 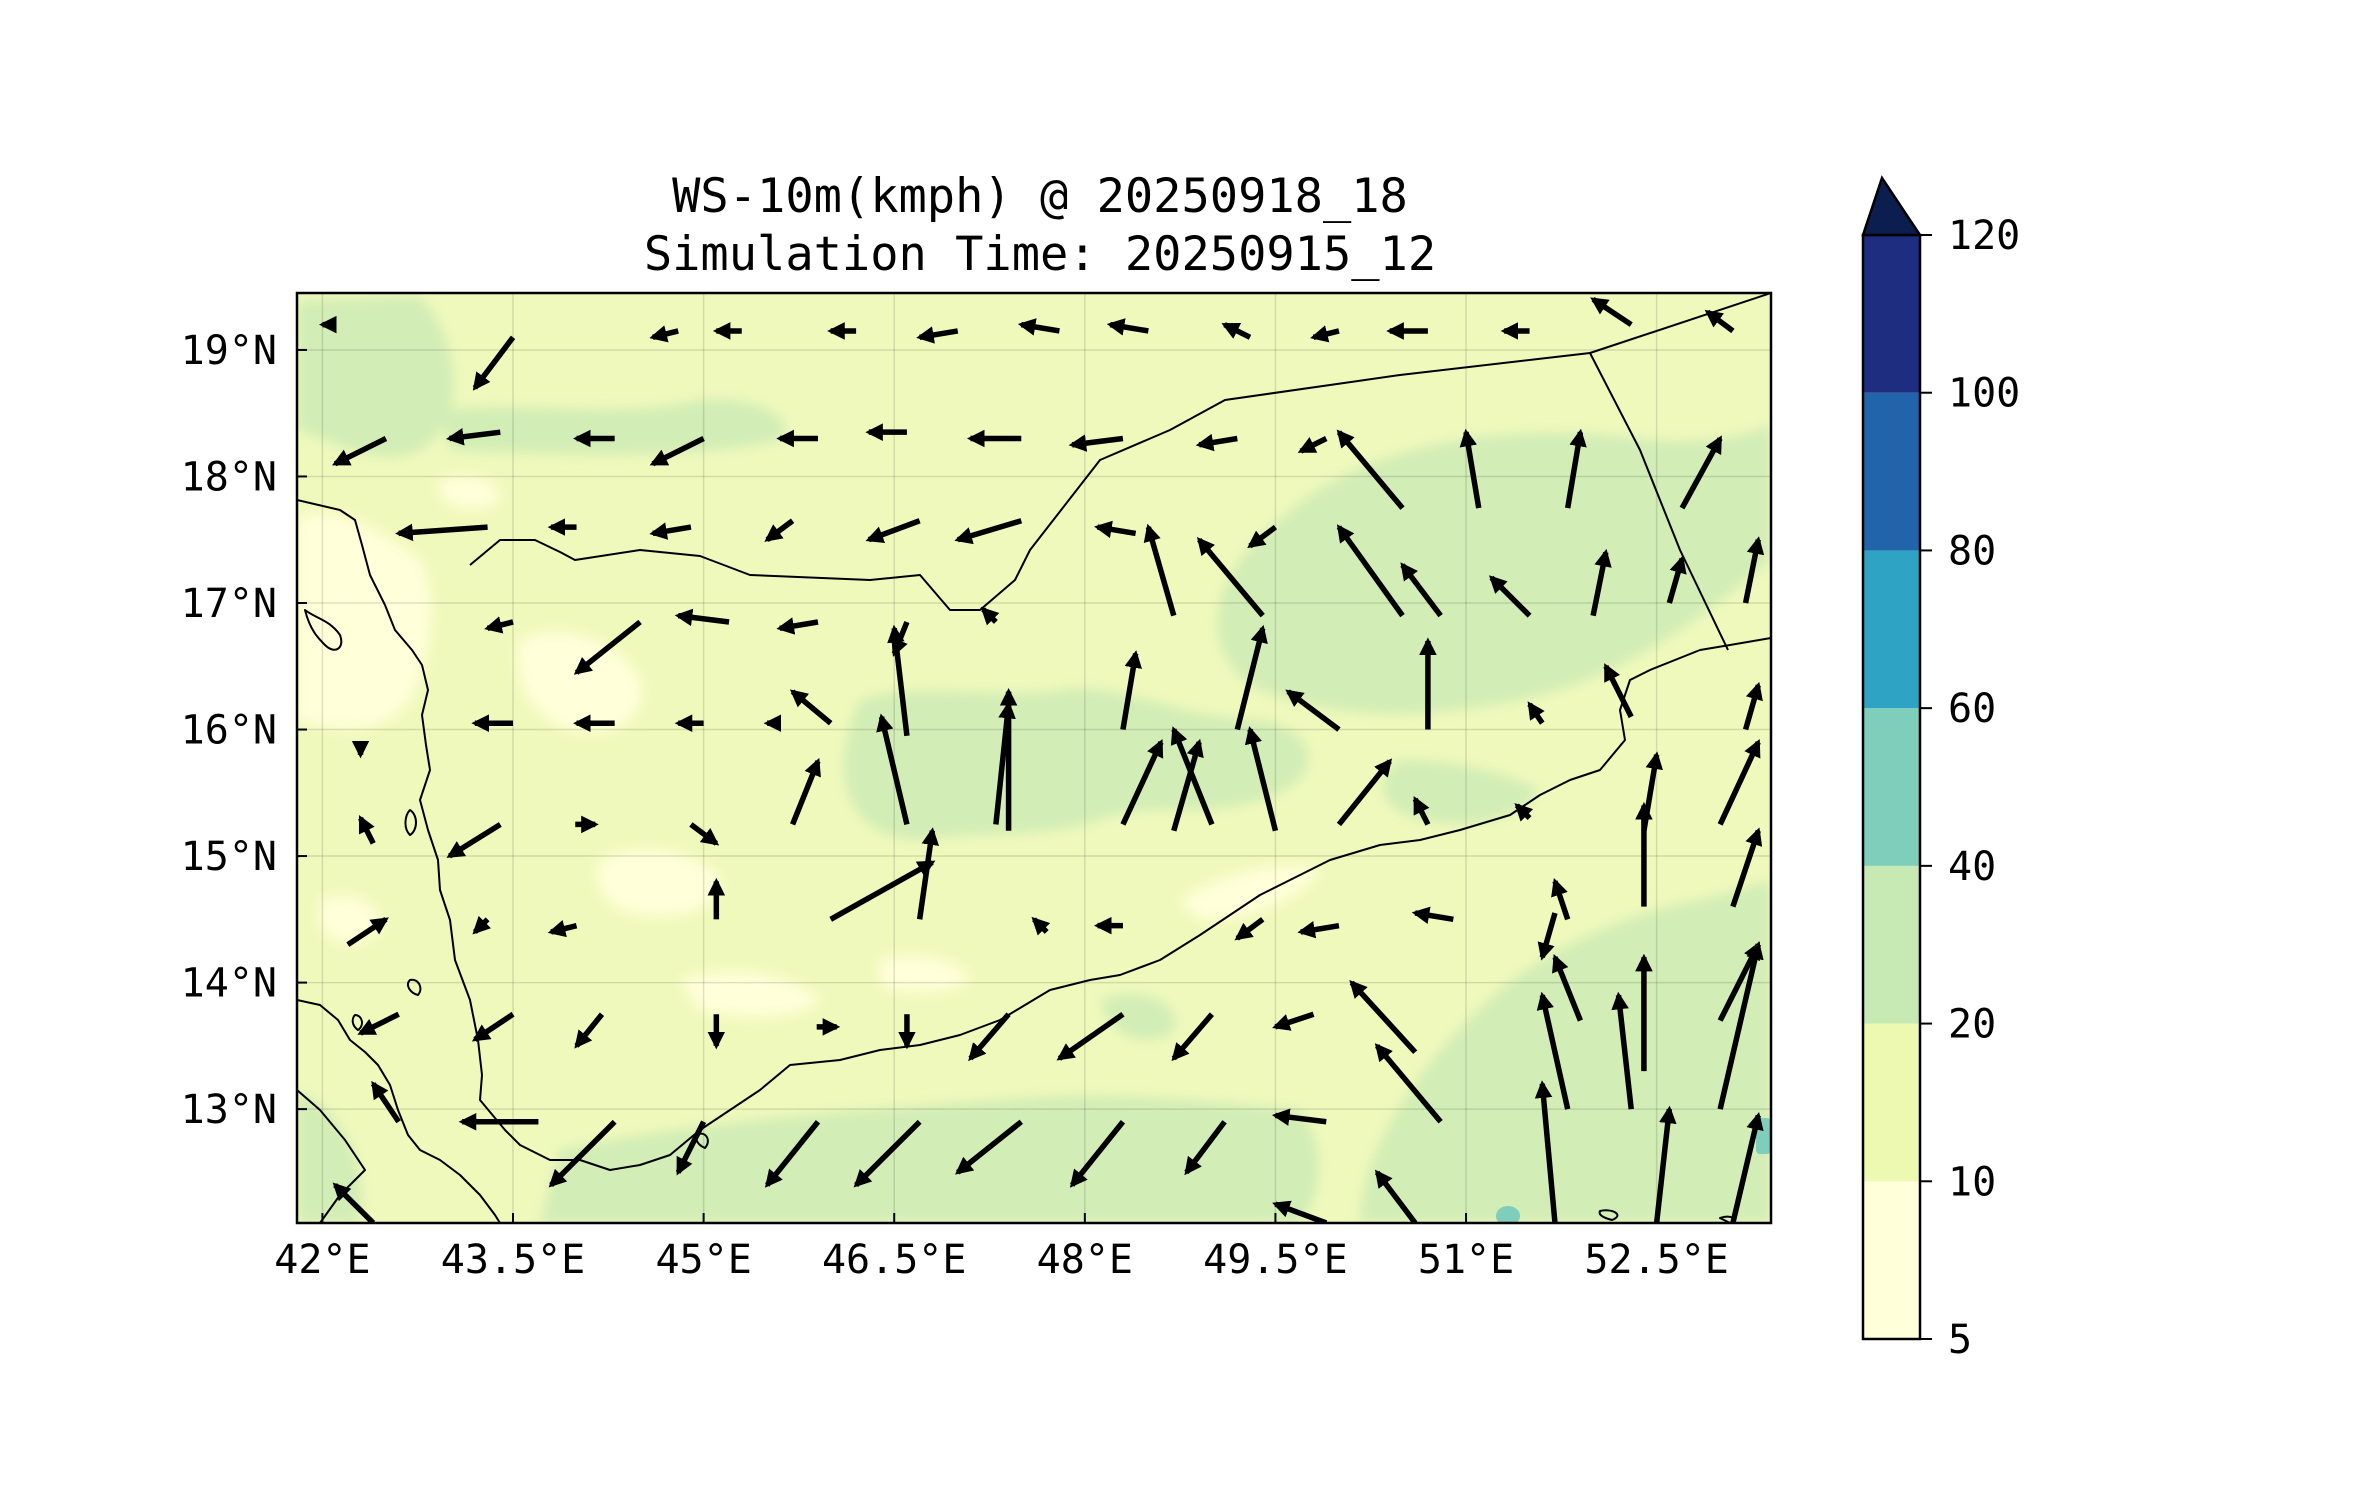 What do you see at coordinates (1040, 254) in the screenshot?
I see `map-title-line-2: Simulation Time: 20250915_12` at bounding box center [1040, 254].